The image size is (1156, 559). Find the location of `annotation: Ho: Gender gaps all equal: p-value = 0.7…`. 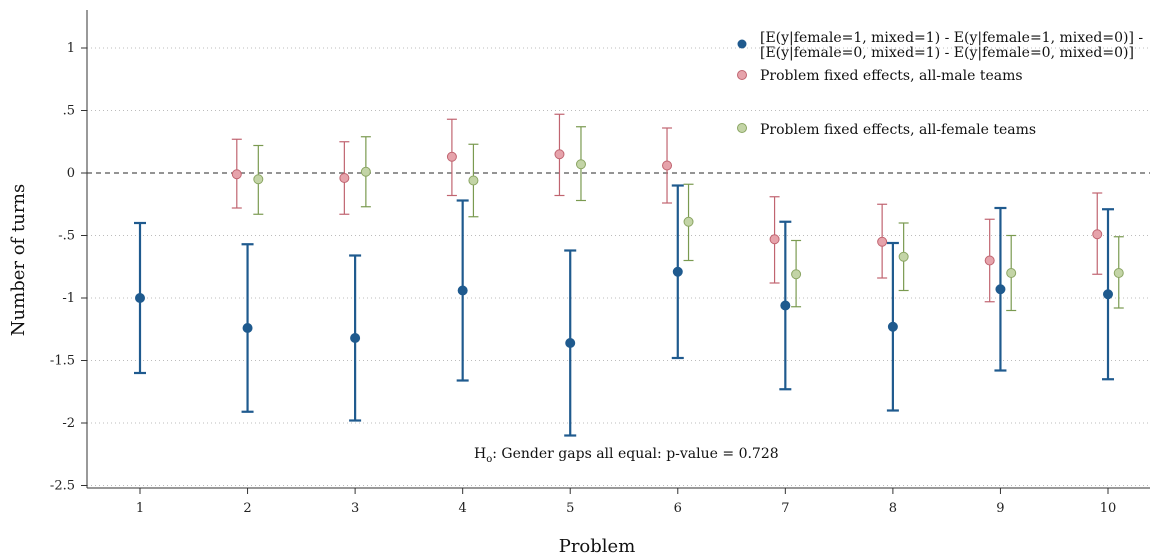

annotation: Ho: Gender gaps all equal: p-value = 0.7… is located at coordinates (626, 455).